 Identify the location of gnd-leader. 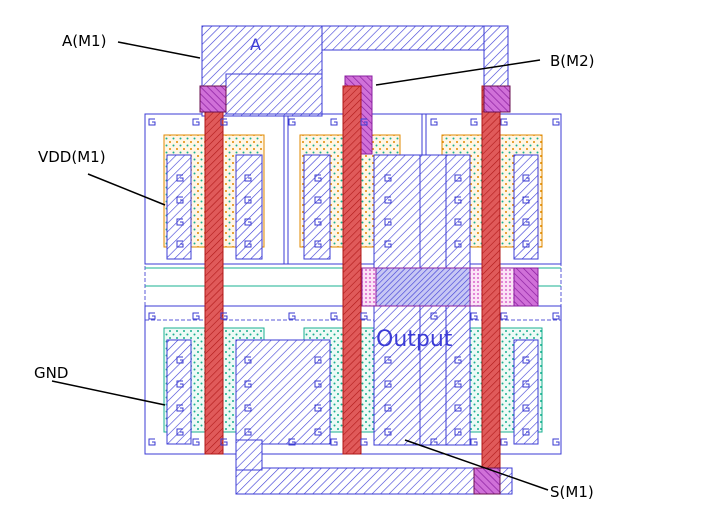
(108, 393).